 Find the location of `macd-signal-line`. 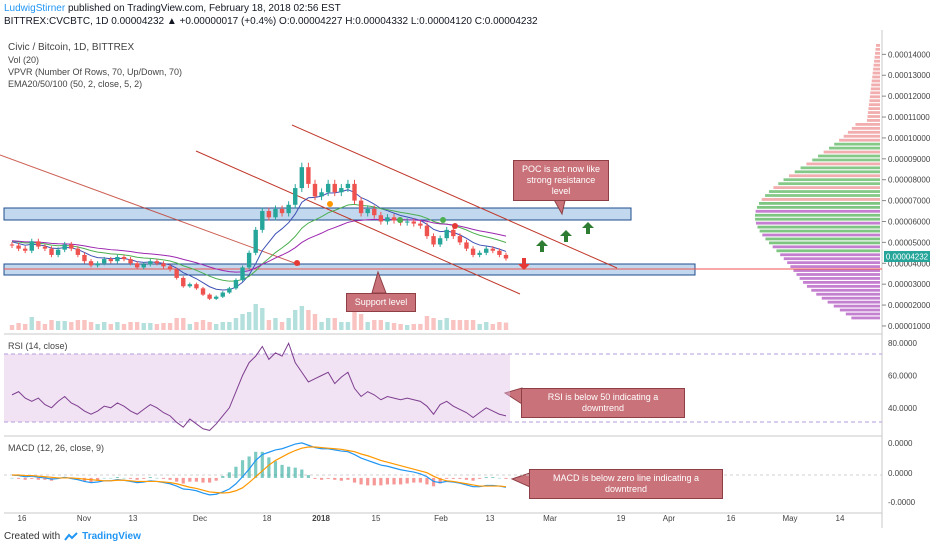

macd-signal-line is located at coordinates (259, 470).